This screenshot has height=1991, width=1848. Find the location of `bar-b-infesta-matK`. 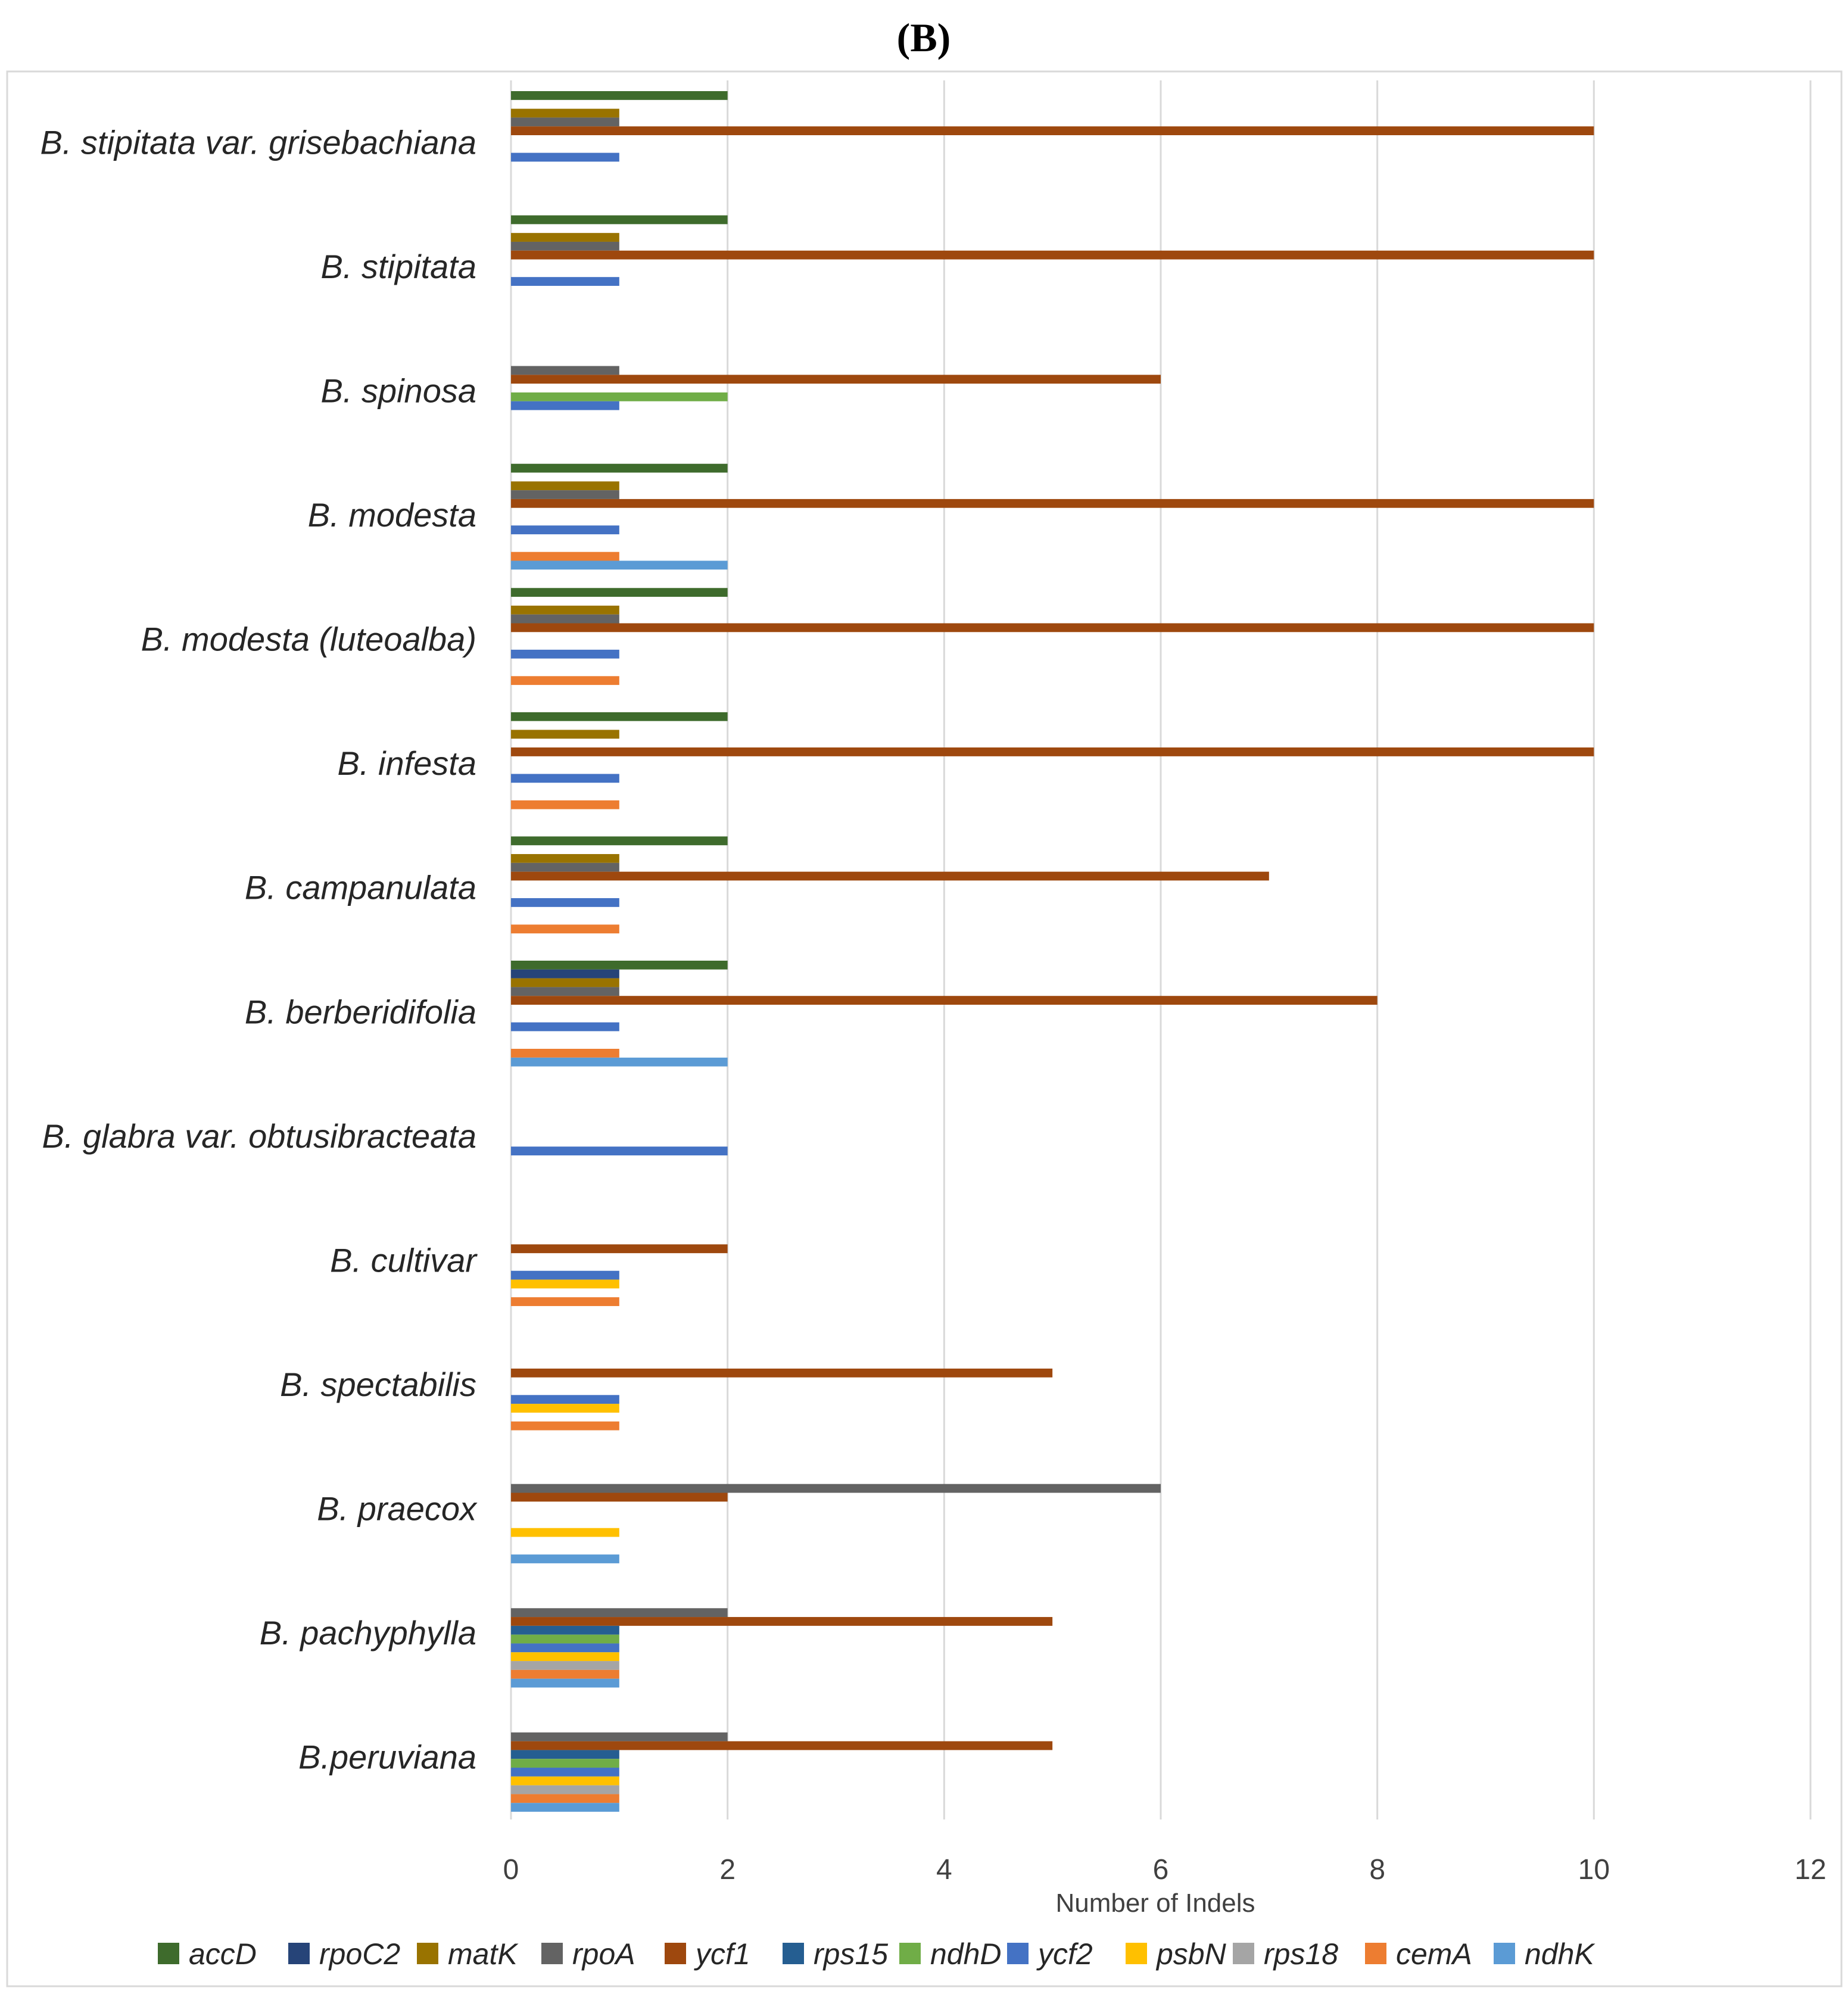

bar-b-infesta-matK is located at coordinates (565, 734).